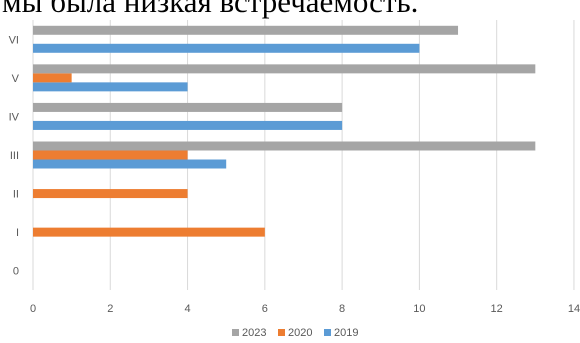 The image size is (580, 343). What do you see at coordinates (497, 309) in the screenshot?
I see `x-tick-label-12: 12` at bounding box center [497, 309].